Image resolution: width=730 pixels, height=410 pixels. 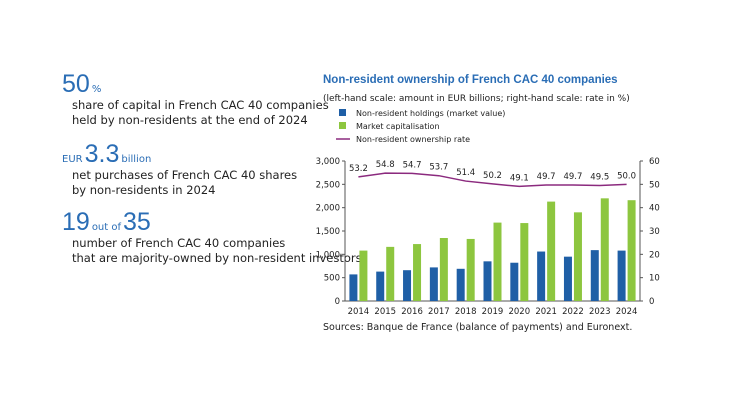 What do you see at coordinates (654, 232) in the screenshot?
I see `y2-tick-label: 30` at bounding box center [654, 232].